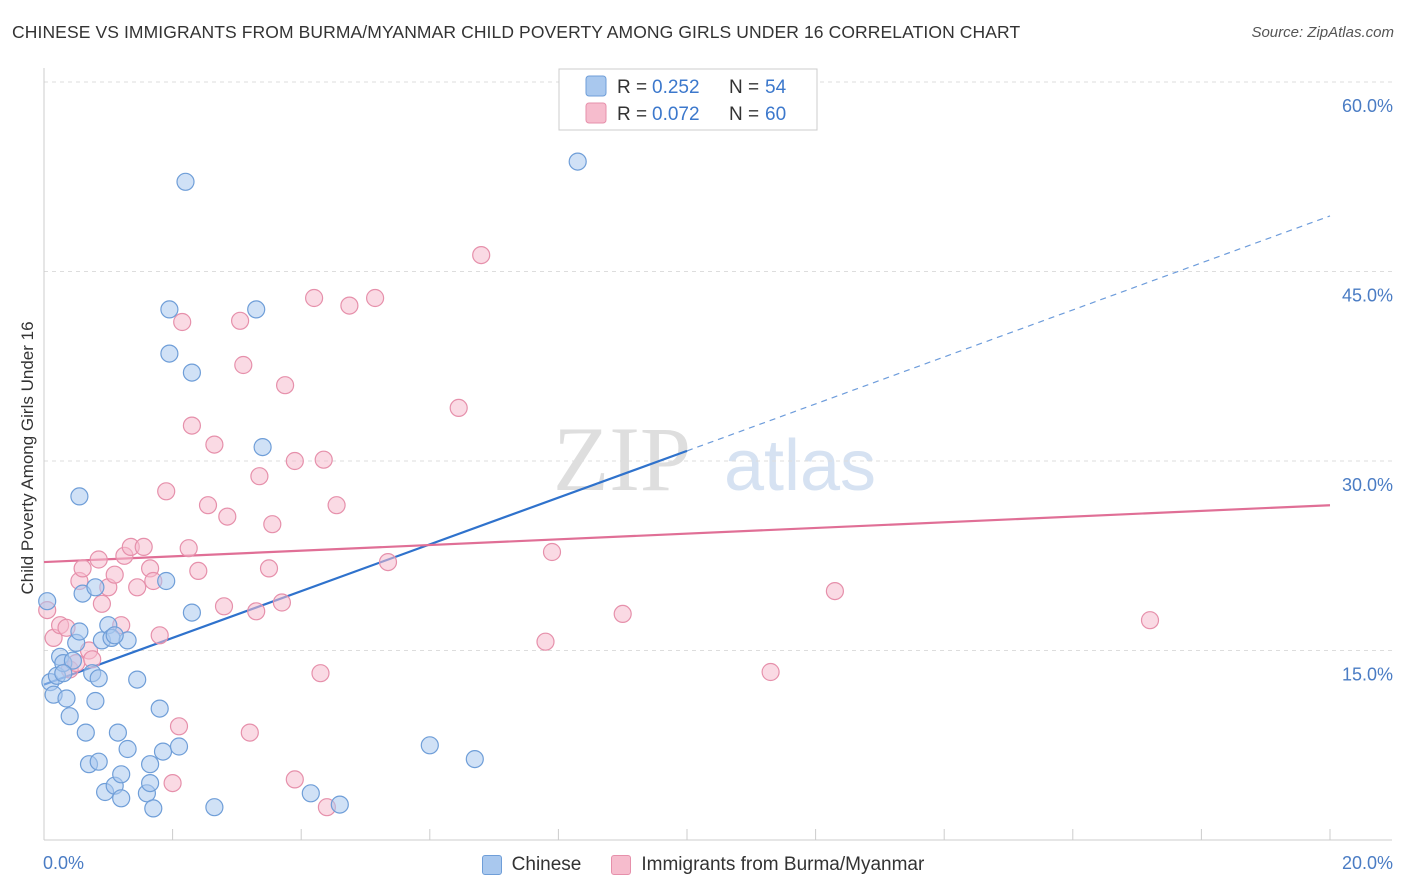 This screenshot has width=1406, height=892. I want to click on legend-n-value: 60, so click(775, 114).